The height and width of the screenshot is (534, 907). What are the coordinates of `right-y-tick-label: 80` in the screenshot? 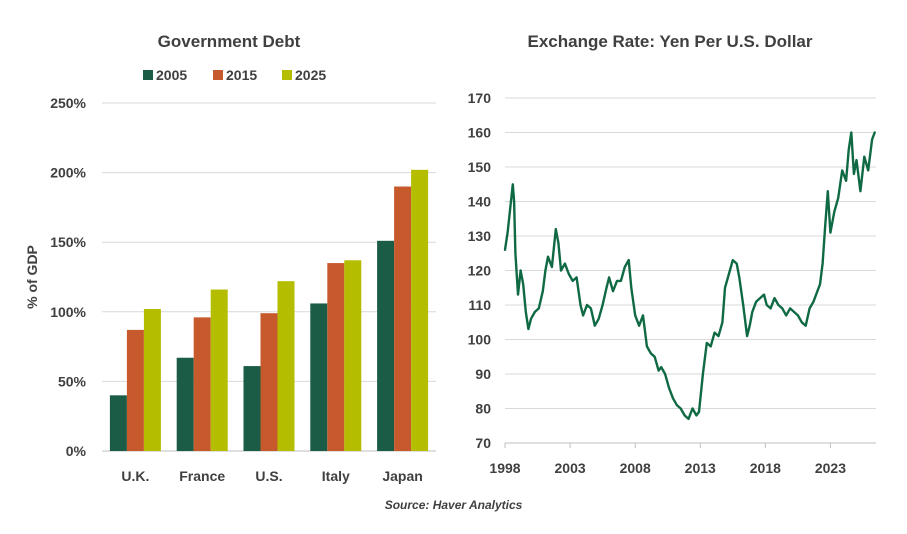 It's located at (483, 409).